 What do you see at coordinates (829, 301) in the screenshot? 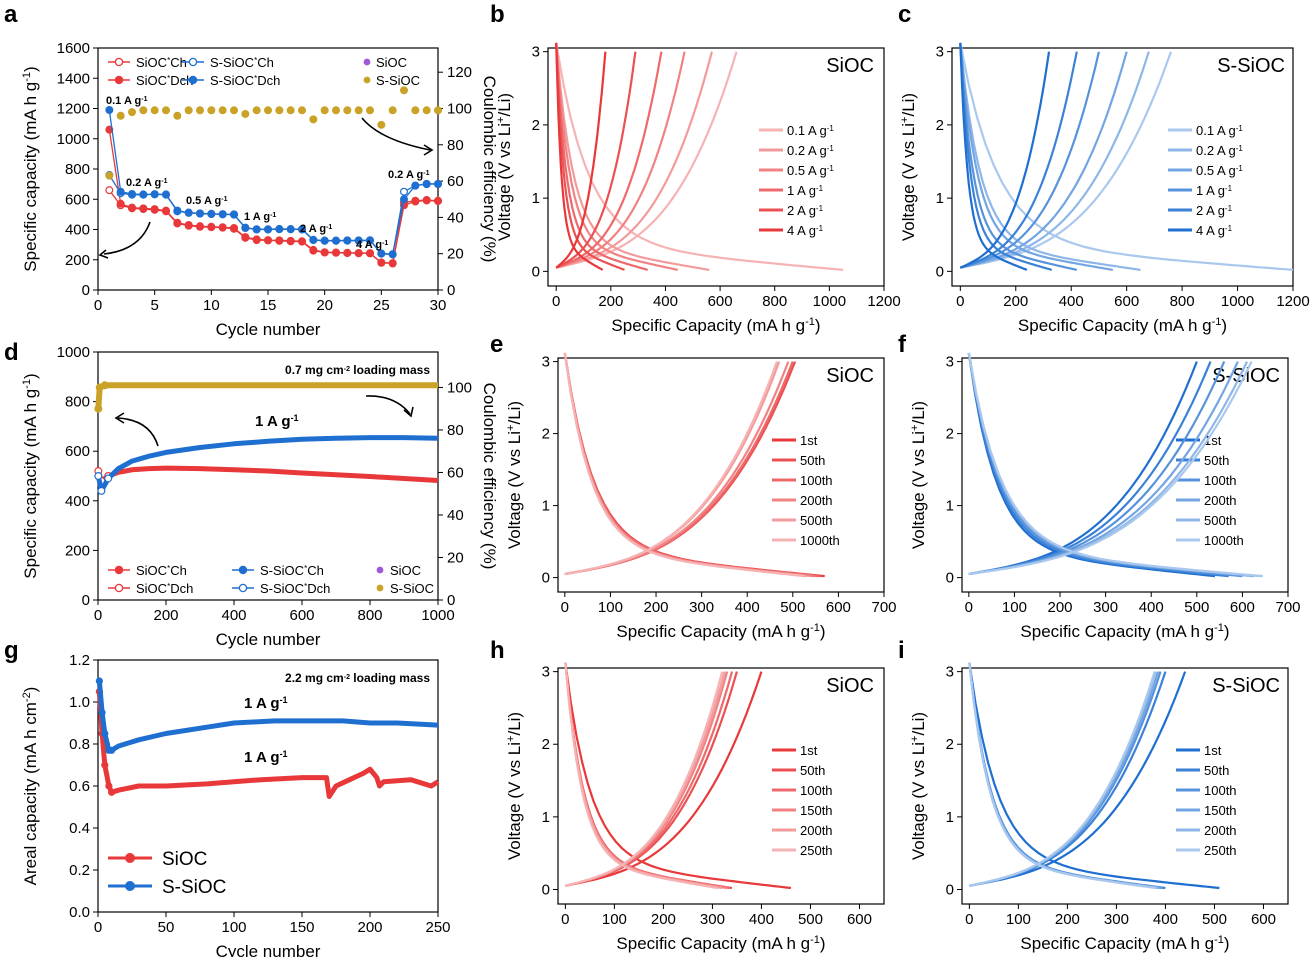
I see `x-tick-label: 1000` at bounding box center [829, 301].